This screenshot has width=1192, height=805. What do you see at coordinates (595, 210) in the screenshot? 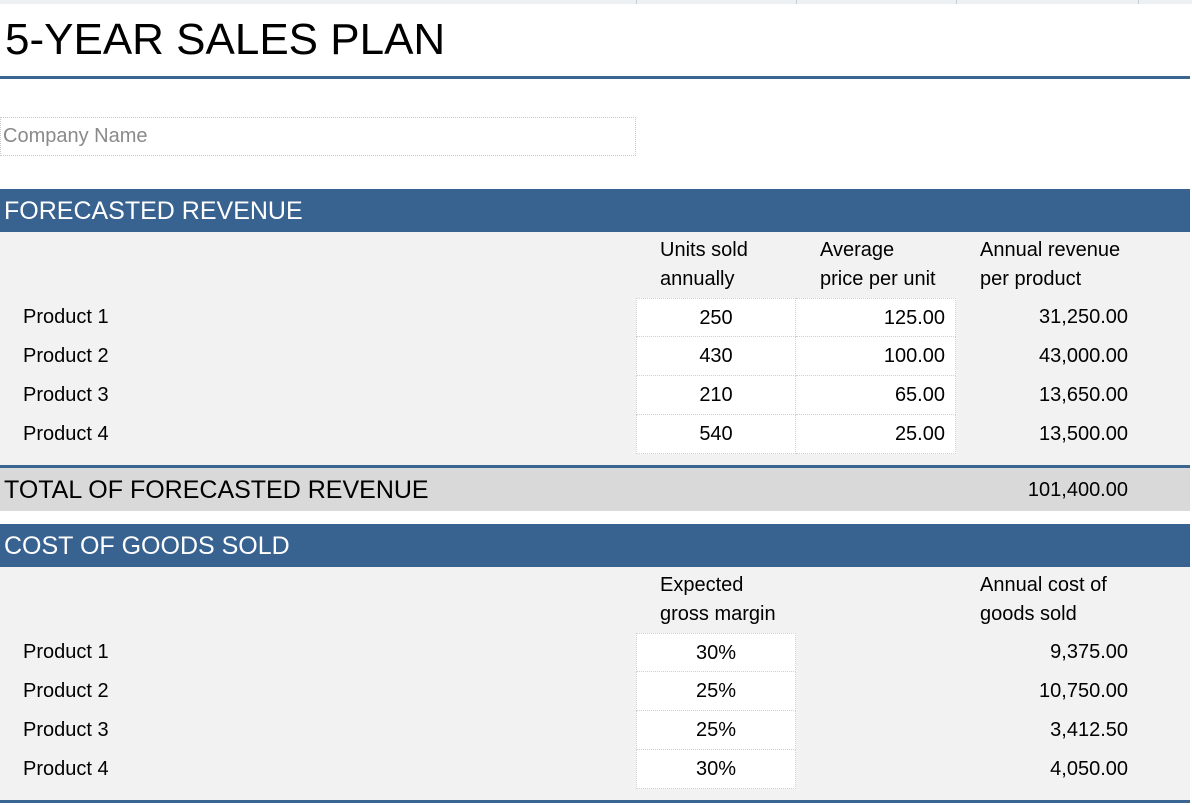
I see `forecasted-revenue-header: FORECASTED REVENUE` at bounding box center [595, 210].